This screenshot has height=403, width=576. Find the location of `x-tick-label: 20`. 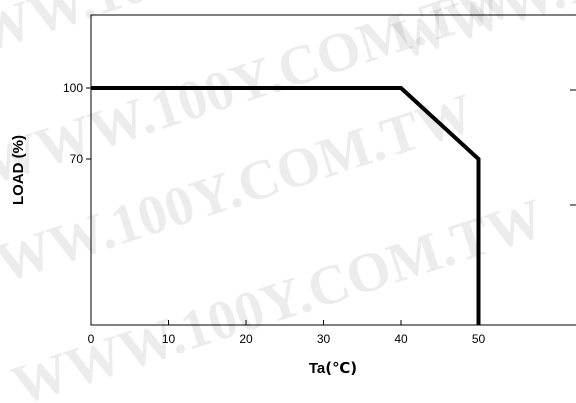

x-tick-label: 20 is located at coordinates (246, 339).